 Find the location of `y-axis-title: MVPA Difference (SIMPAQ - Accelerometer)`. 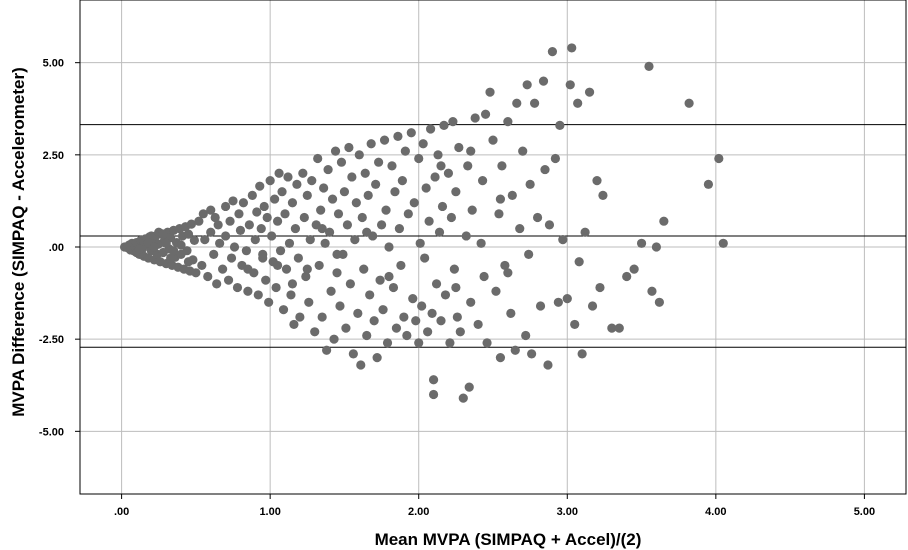

y-axis-title: MVPA Difference (SIMPAQ - Accelerometer) is located at coordinates (18, 242).